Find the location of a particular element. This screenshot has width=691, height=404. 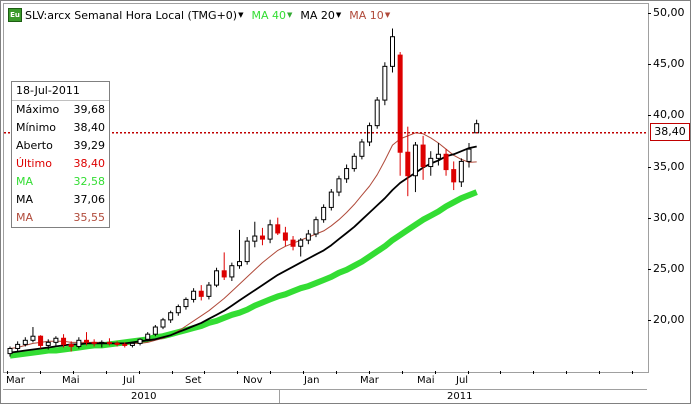

y-tick-label: 20,00 is located at coordinates (669, 319).